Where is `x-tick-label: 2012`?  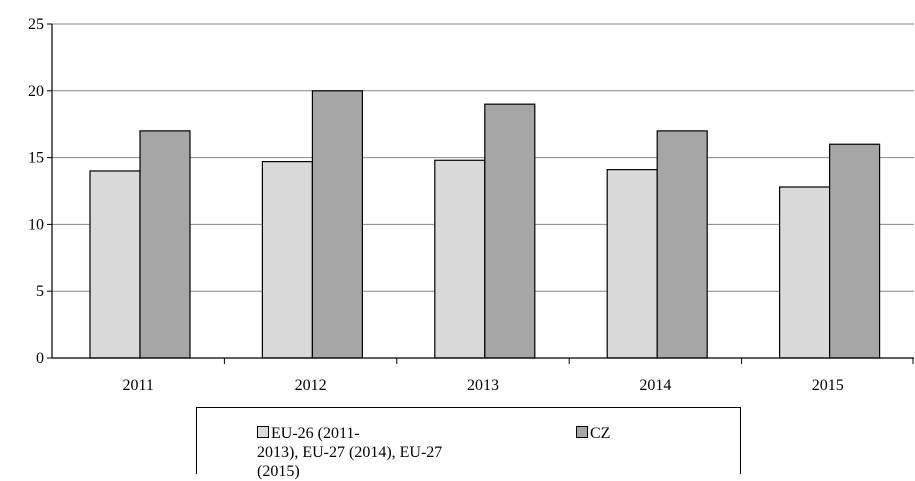 x-tick-label: 2012 is located at coordinates (311, 385).